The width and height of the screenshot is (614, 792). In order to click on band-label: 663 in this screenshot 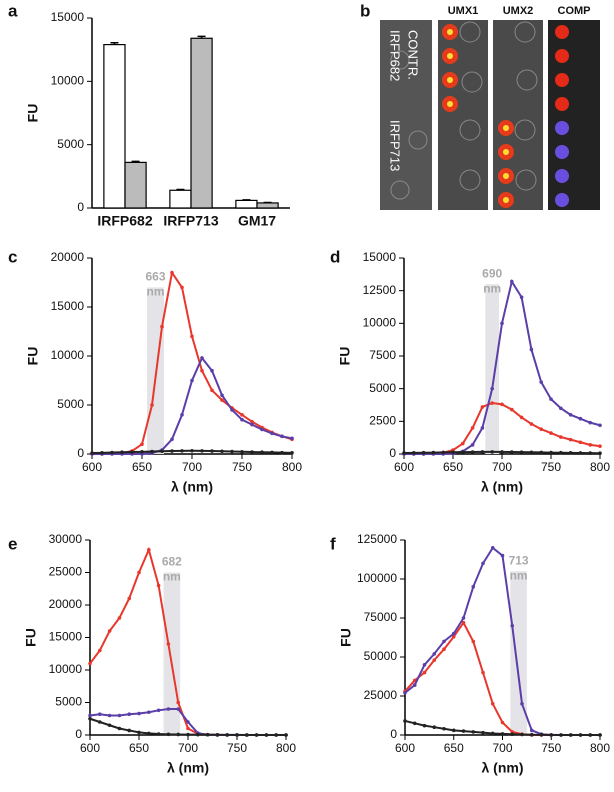, I will do `click(155, 277)`.